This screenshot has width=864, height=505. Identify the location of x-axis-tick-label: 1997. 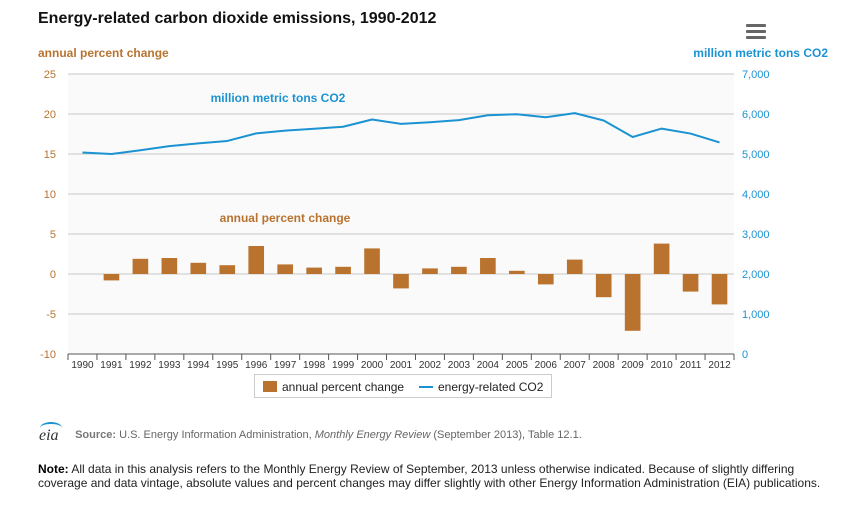
(285, 365).